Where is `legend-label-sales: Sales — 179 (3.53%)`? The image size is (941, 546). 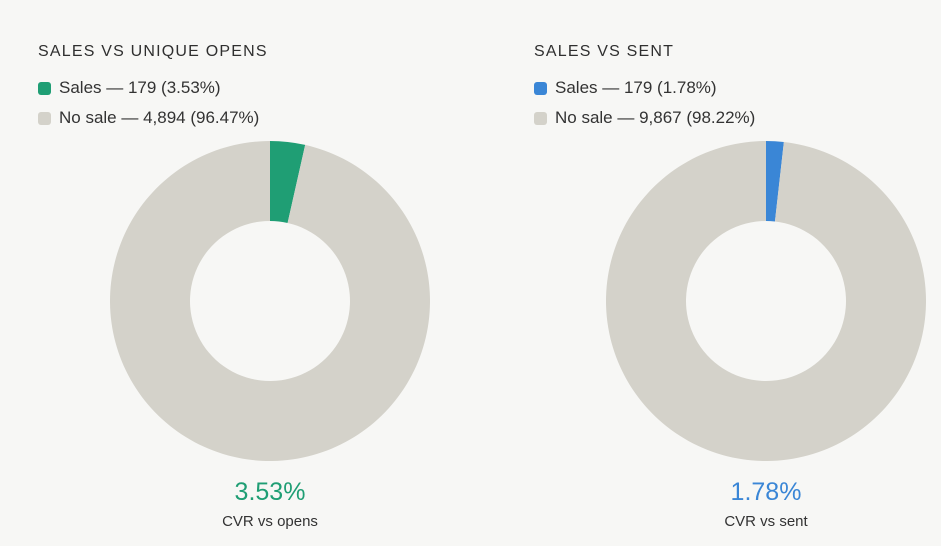 legend-label-sales: Sales — 179 (3.53%) is located at coordinates (140, 87).